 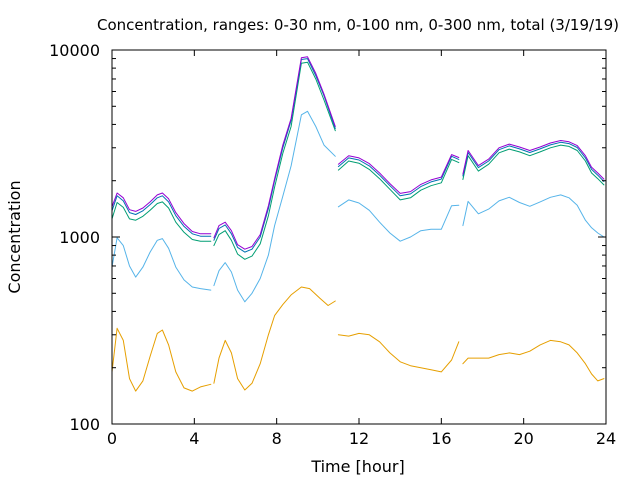 I want to click on x-axis-label: Time [hour], so click(x=357, y=466).